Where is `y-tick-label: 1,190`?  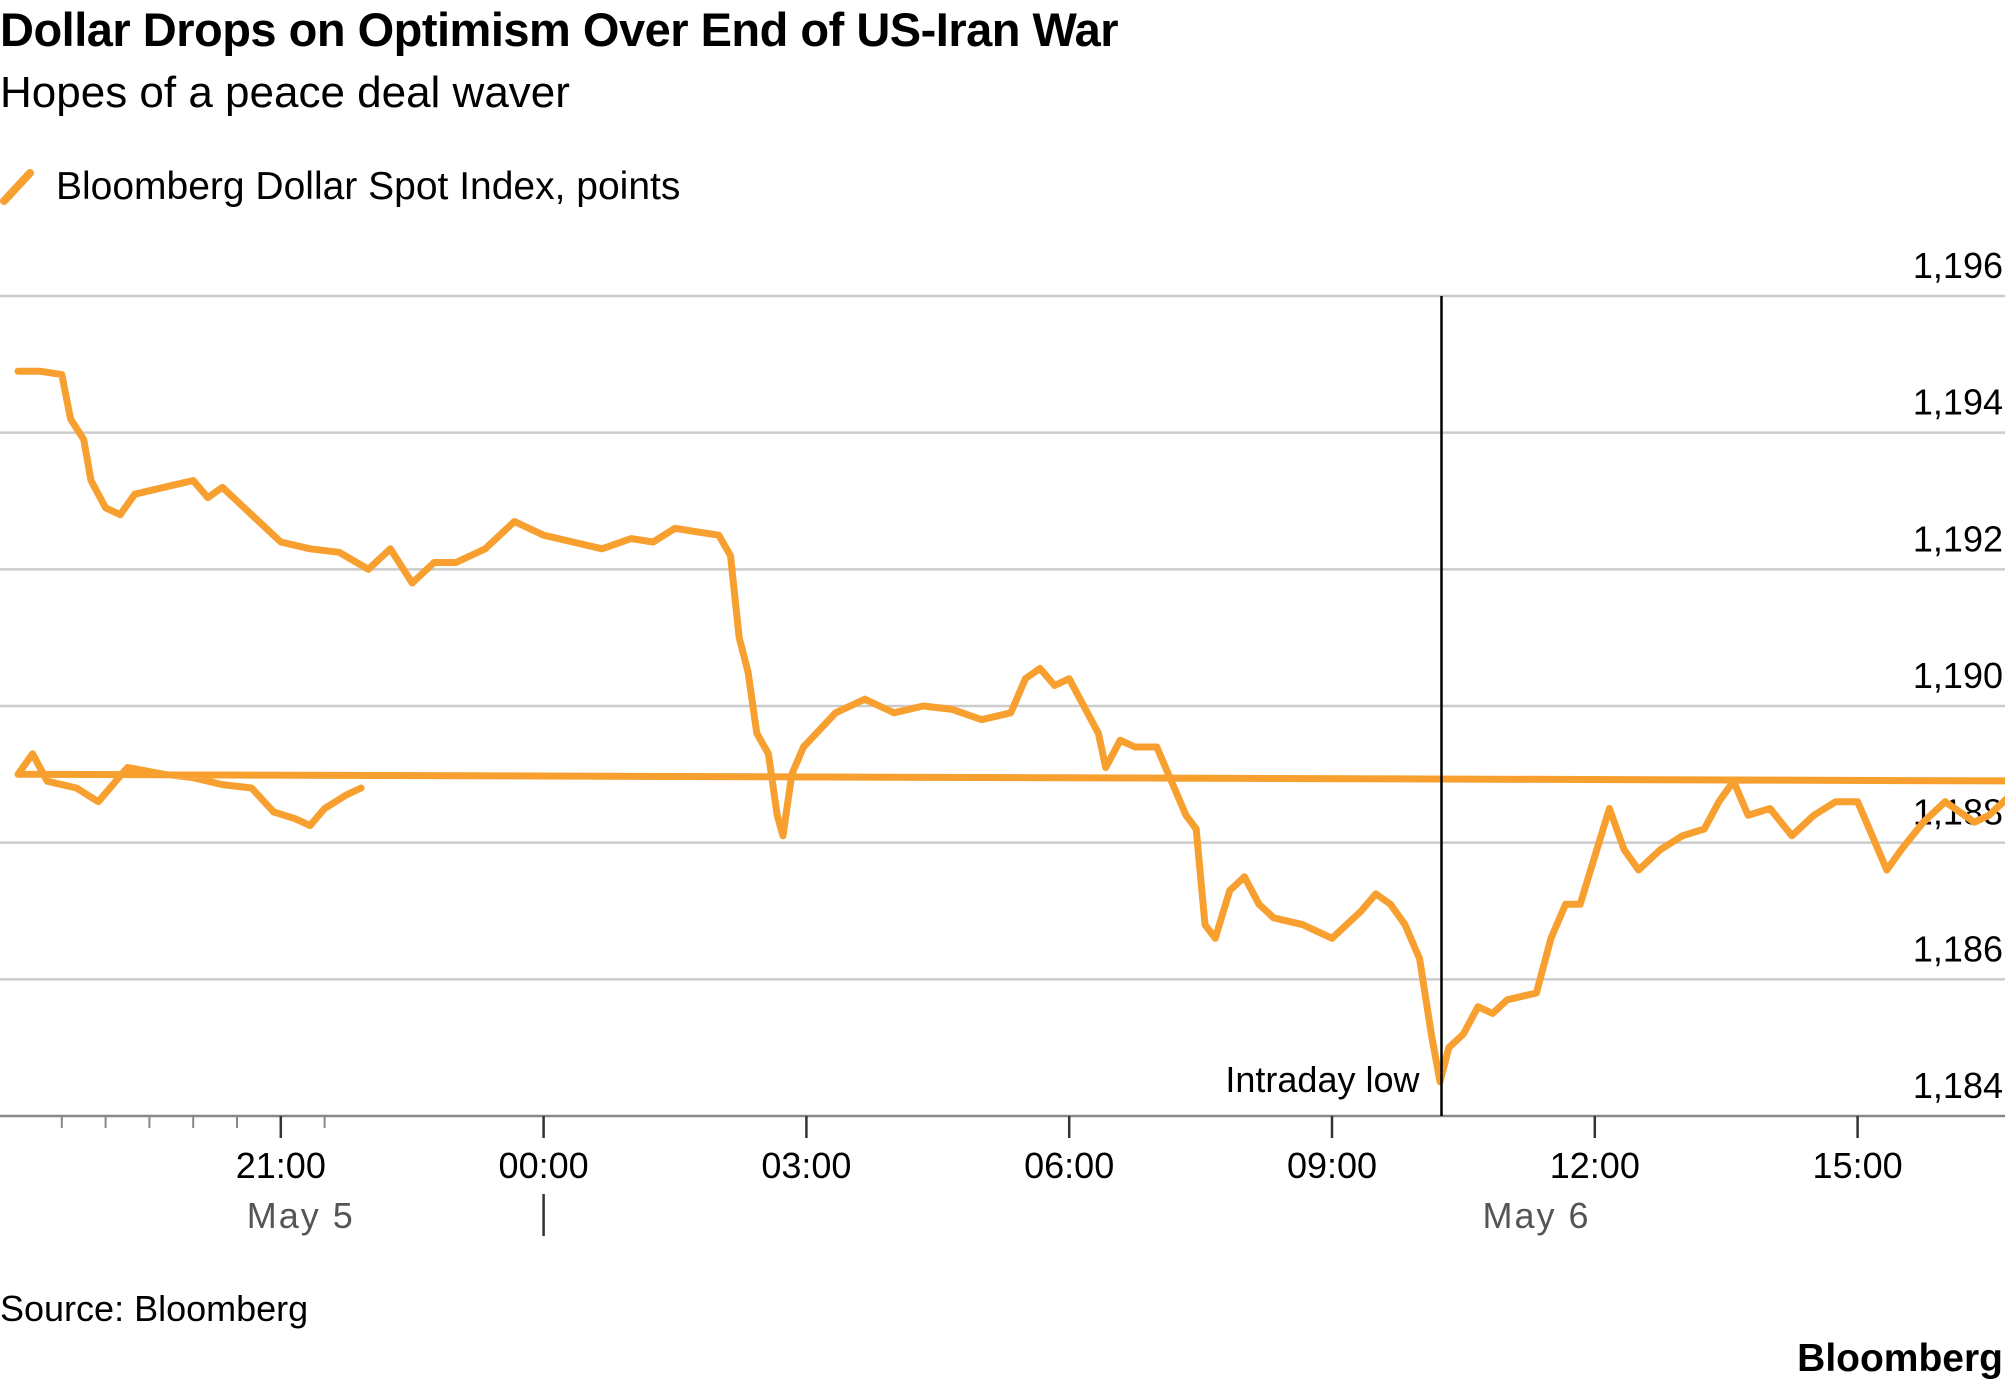
y-tick-label: 1,190 is located at coordinates (1958, 675).